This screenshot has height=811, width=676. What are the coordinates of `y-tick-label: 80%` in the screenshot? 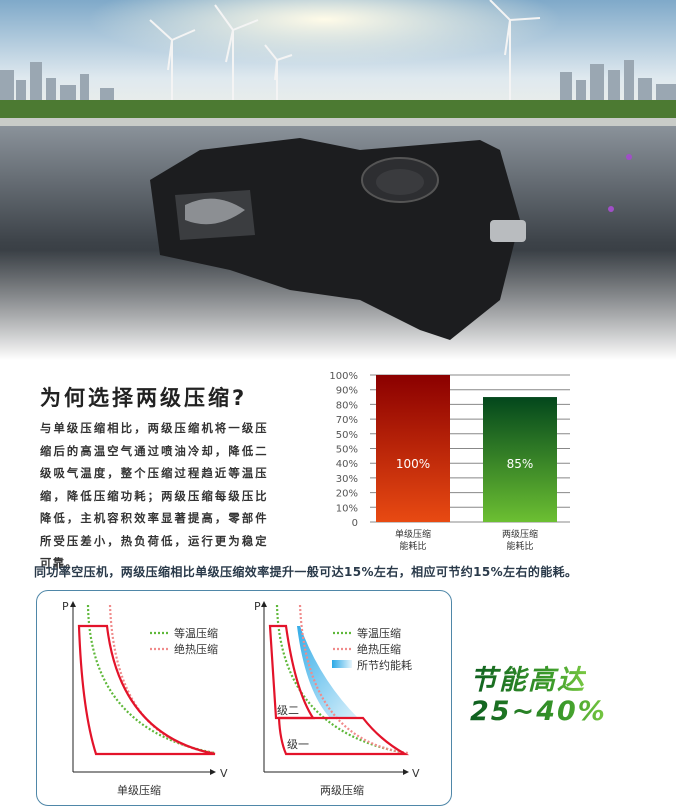 It's located at (347, 405).